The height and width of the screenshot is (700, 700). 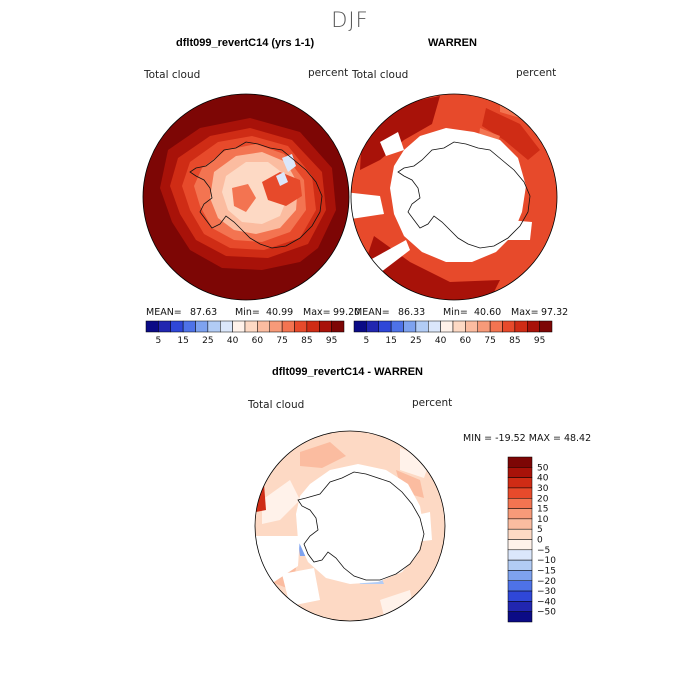 I want to click on diff-variable-label: Total cloud, so click(x=276, y=405).